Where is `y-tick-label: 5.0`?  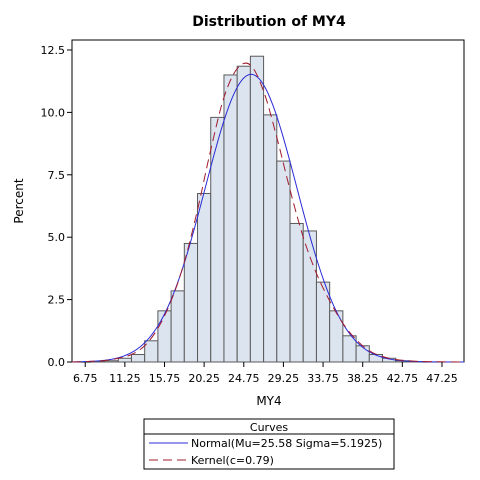 y-tick-label: 5.0 is located at coordinates (57, 237).